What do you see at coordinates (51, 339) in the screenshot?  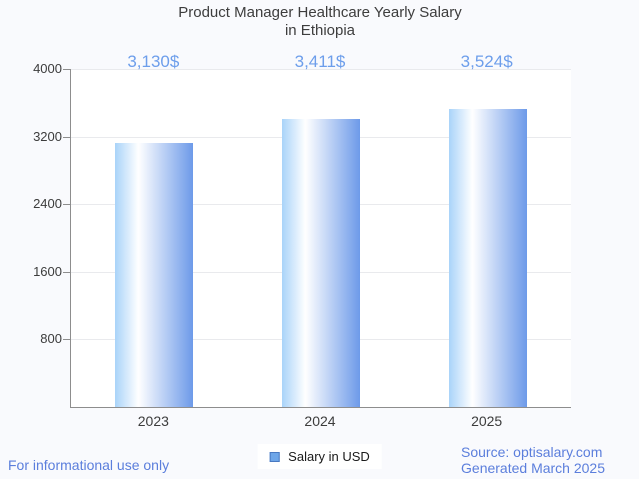 I see `y-axis-label: 800` at bounding box center [51, 339].